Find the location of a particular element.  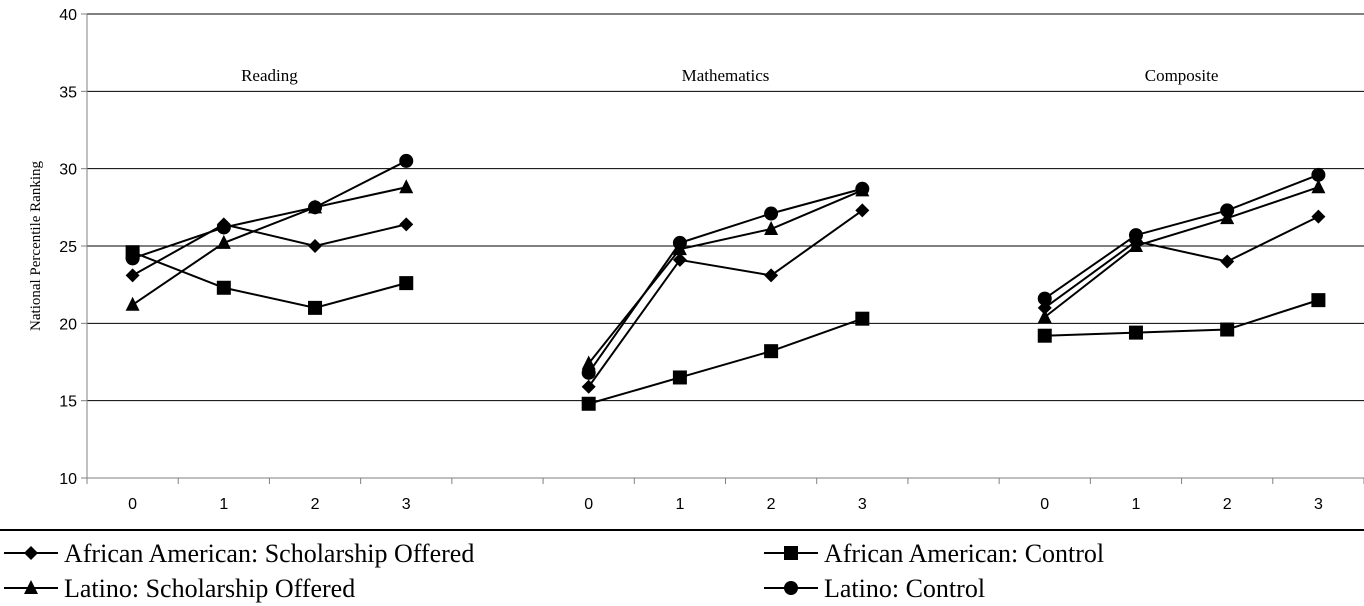

y-tick-label: 10 is located at coordinates (68, 479).